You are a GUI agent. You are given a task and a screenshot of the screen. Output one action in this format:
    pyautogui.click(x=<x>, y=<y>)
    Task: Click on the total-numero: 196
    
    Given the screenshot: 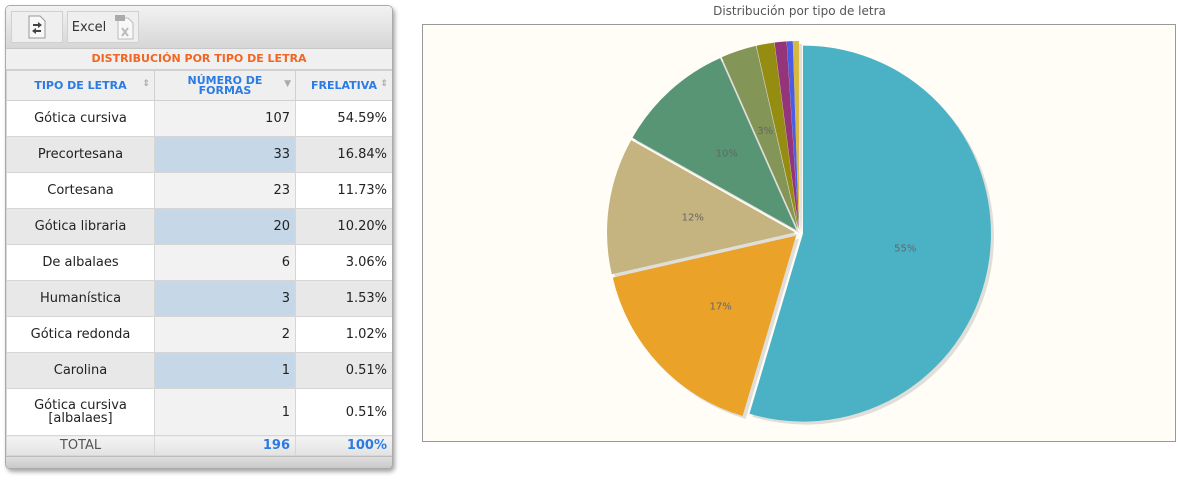 What is the action you would take?
    pyautogui.click(x=225, y=445)
    